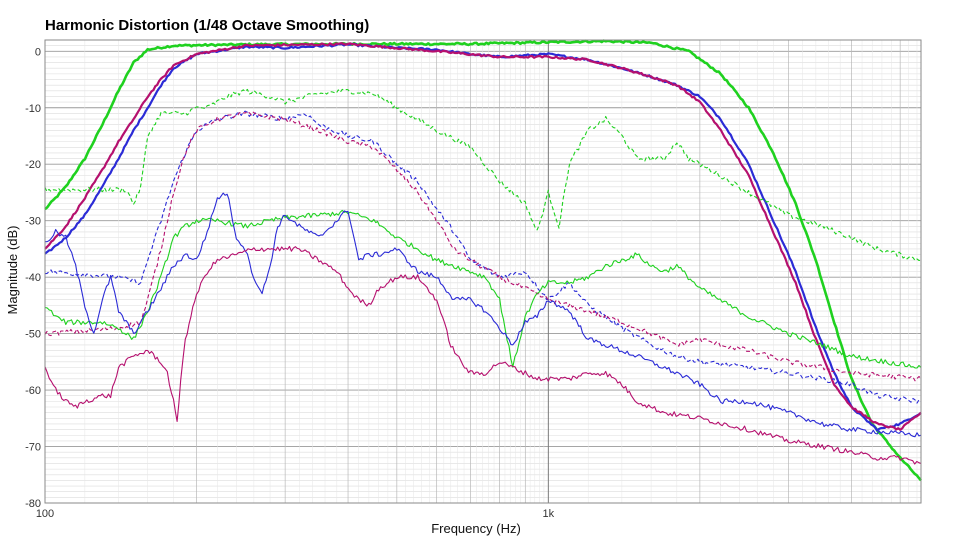 The height and width of the screenshot is (544, 954). I want to click on y-tick-label: -70, so click(33, 448).